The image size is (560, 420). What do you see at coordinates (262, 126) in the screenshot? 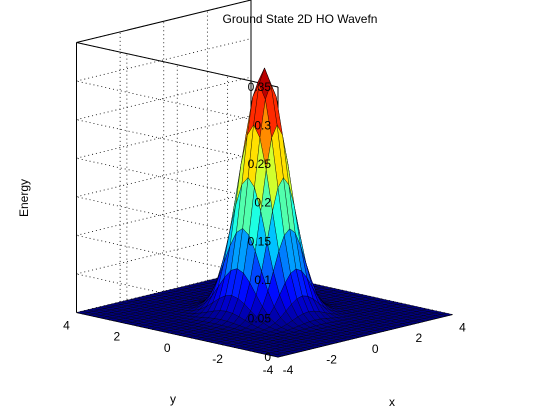
I see `z-tick-label: 0.3` at bounding box center [262, 126].